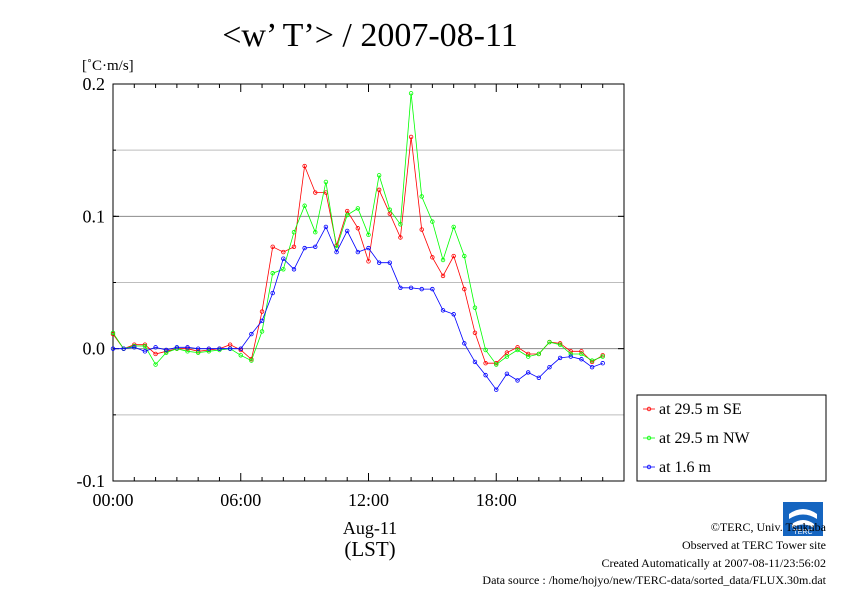  I want to click on x-axis-date: Aug-11, so click(370, 528).